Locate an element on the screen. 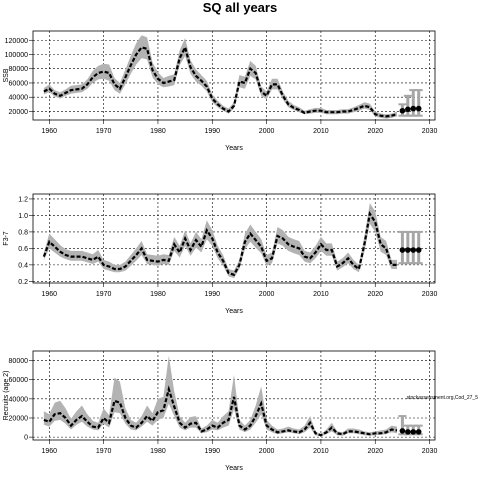 The width and height of the screenshot is (480, 480). source-annotation: stockassessment.org,Cod_27_5 is located at coordinates (443, 398).